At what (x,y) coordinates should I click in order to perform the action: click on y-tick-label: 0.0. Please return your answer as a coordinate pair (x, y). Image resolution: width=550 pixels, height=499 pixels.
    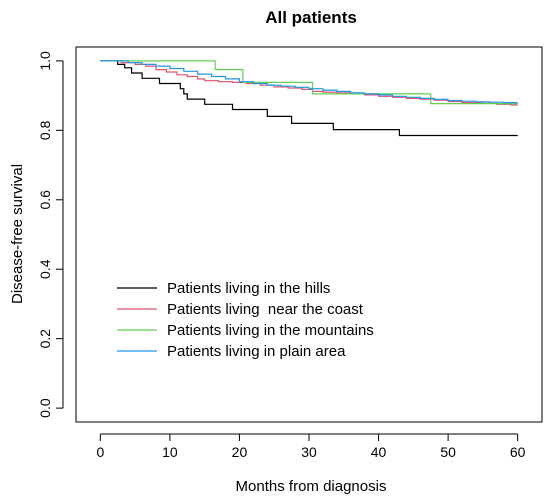
    Looking at the image, I should click on (45, 408).